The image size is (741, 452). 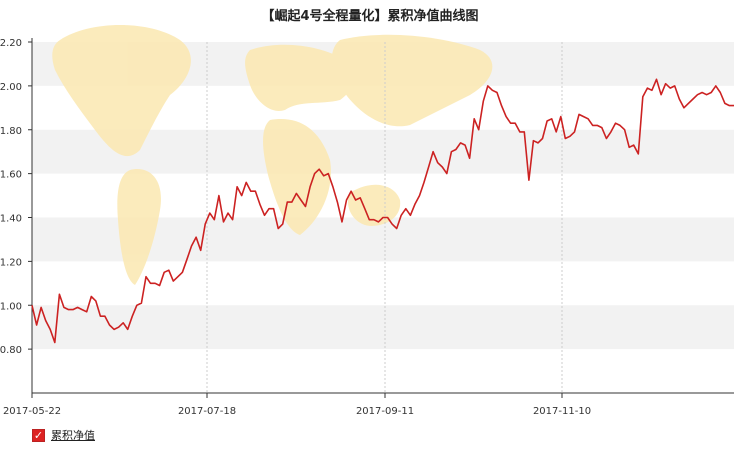 I want to click on y-tick-label: 2.20, so click(x=11, y=43).